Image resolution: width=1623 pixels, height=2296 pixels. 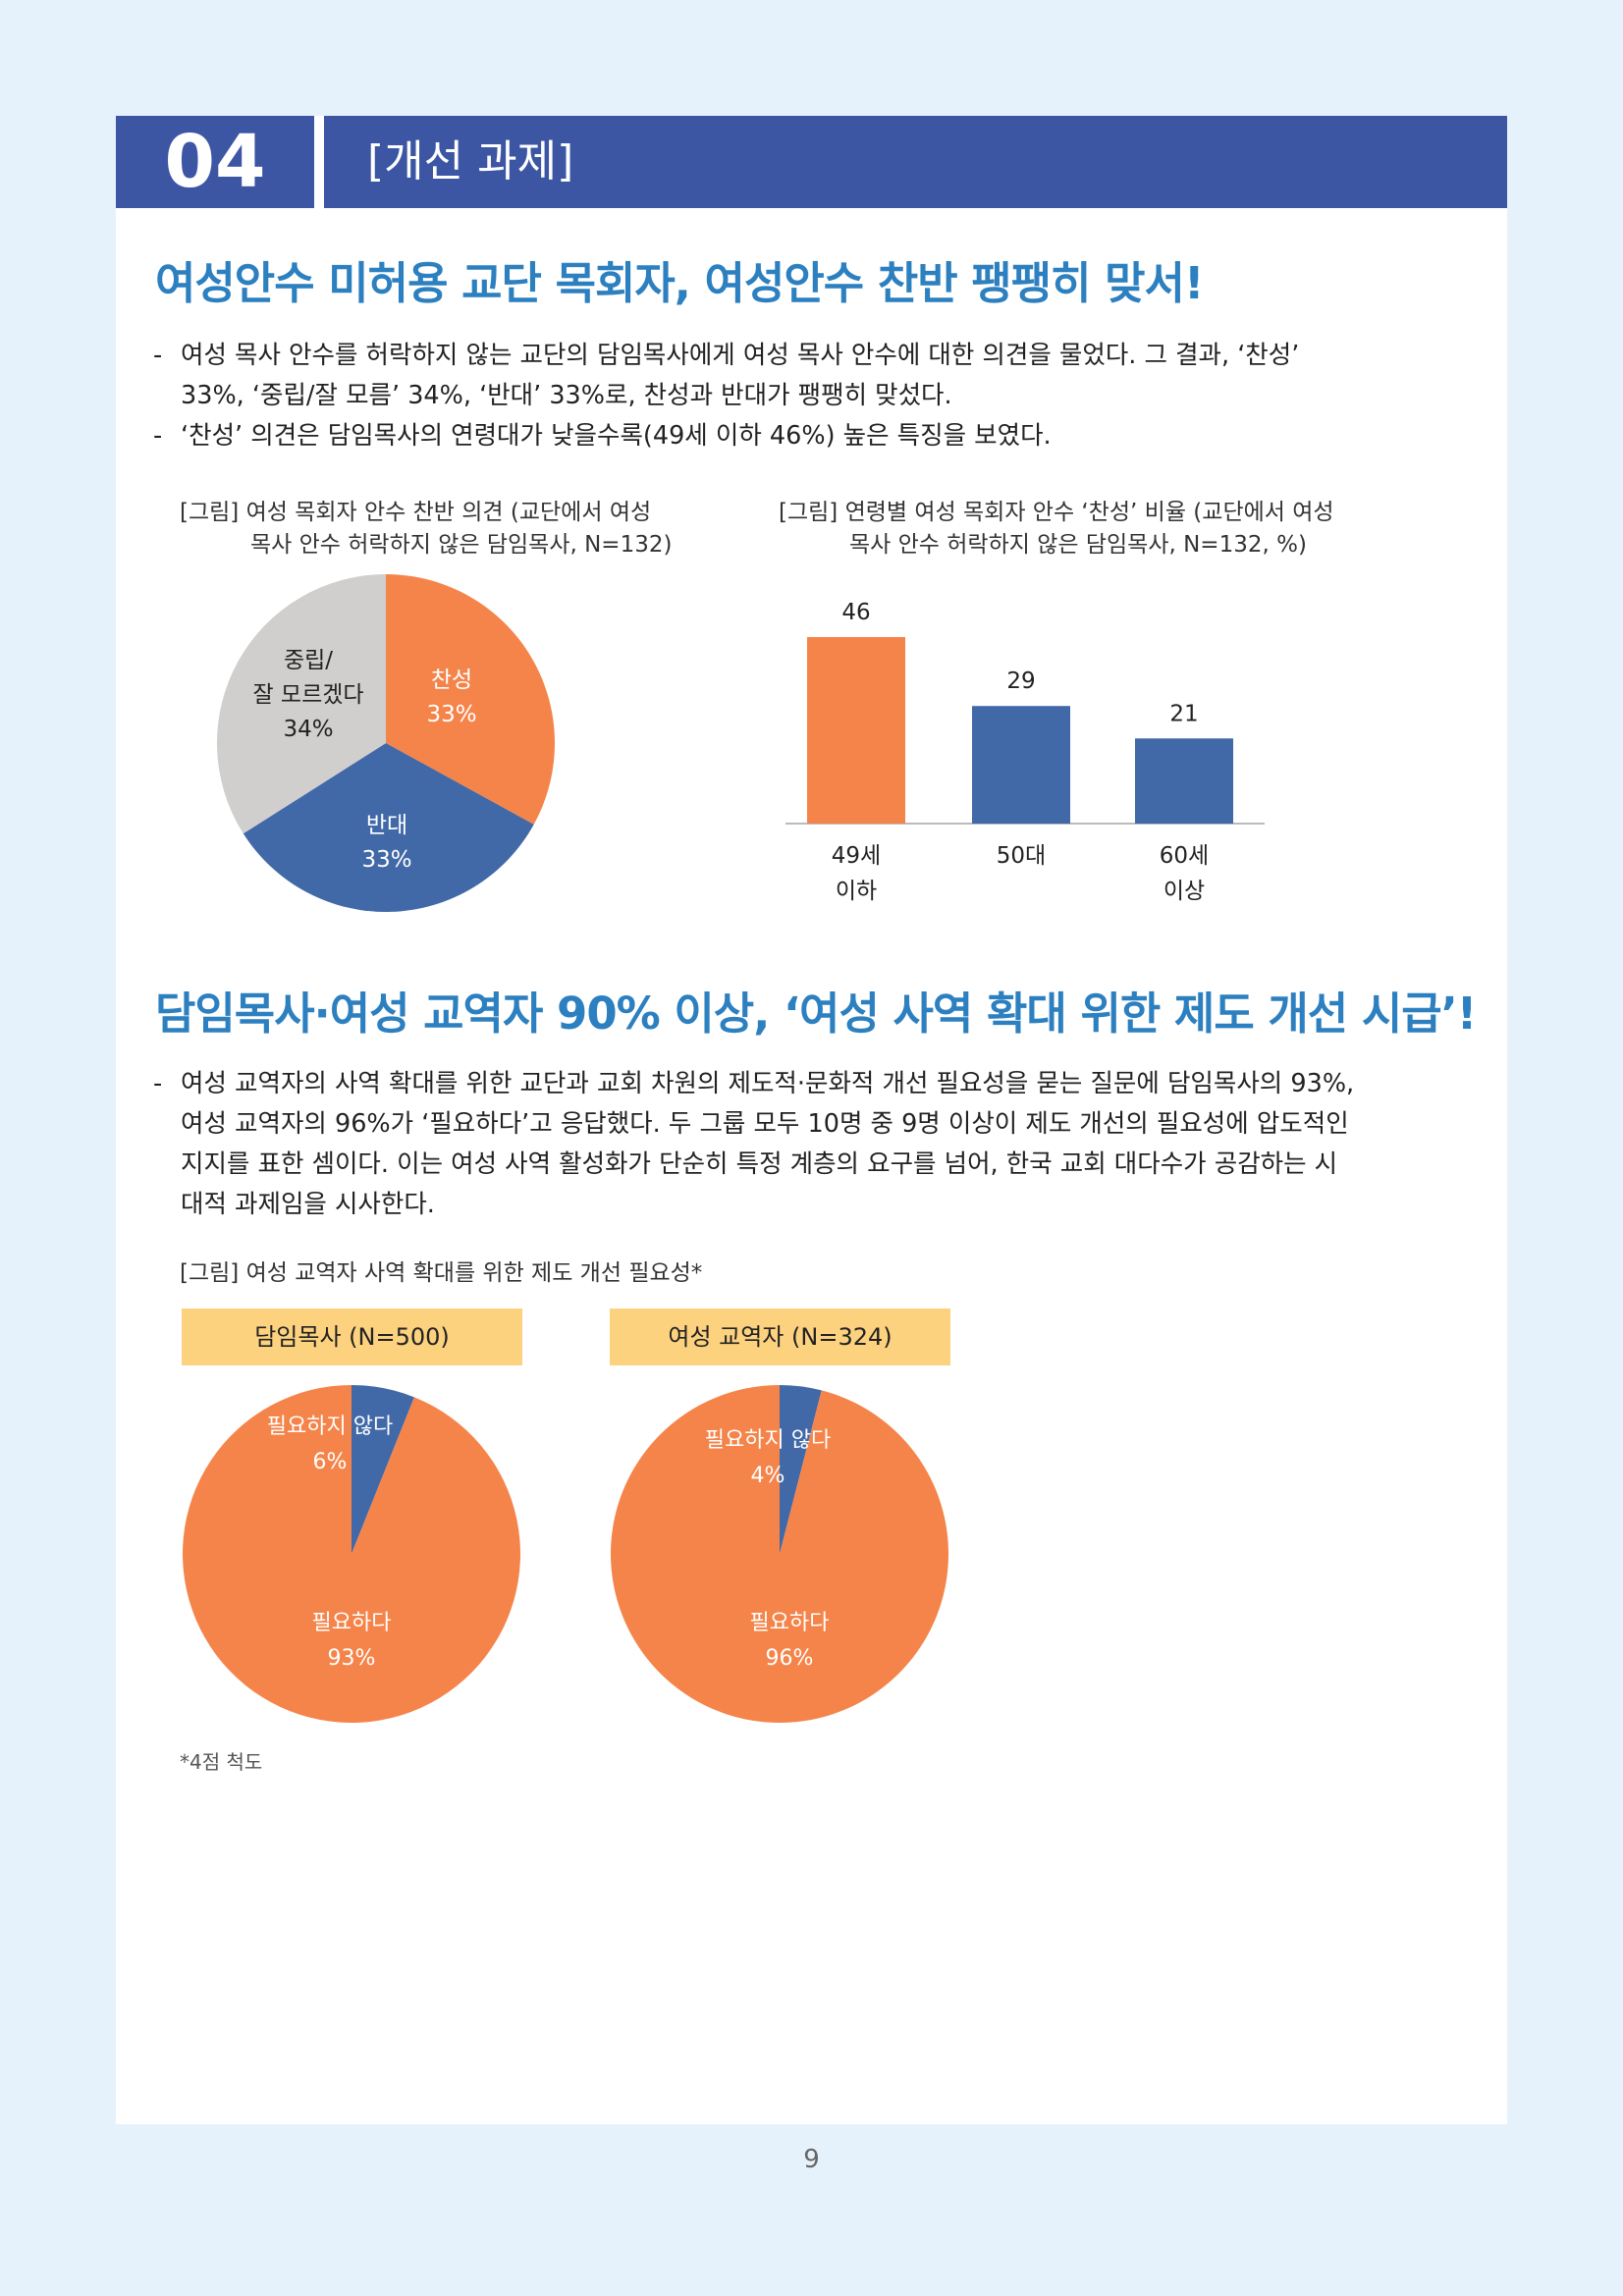 What do you see at coordinates (451, 697) in the screenshot?
I see `pie-slice-label: 찬성 33%` at bounding box center [451, 697].